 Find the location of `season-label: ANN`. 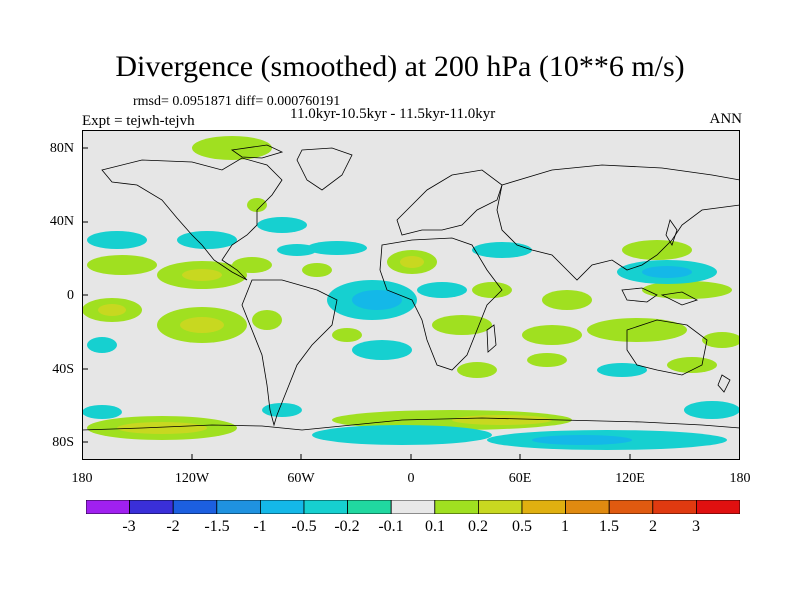

season-label: ANN is located at coordinates (726, 119).